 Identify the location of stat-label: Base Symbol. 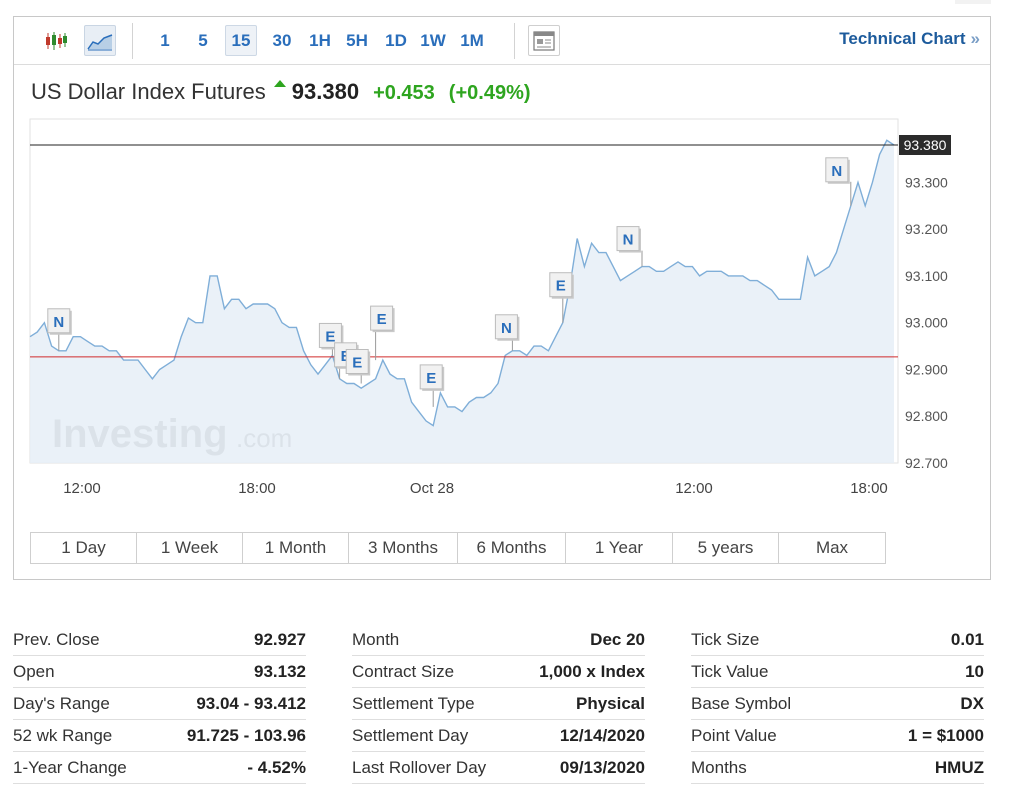
(741, 703).